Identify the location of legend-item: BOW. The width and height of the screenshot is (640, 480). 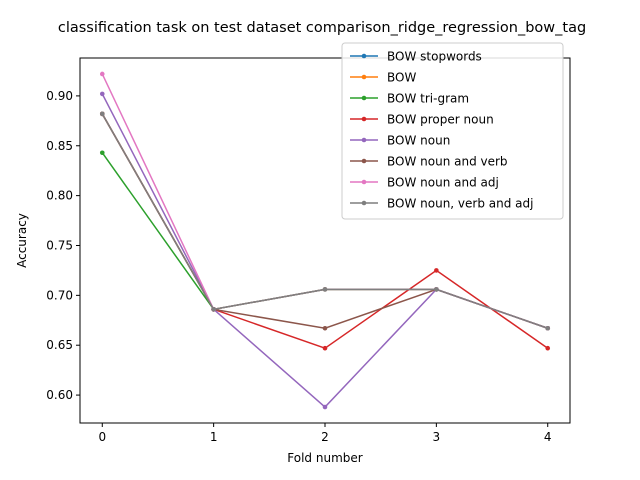
(383, 78).